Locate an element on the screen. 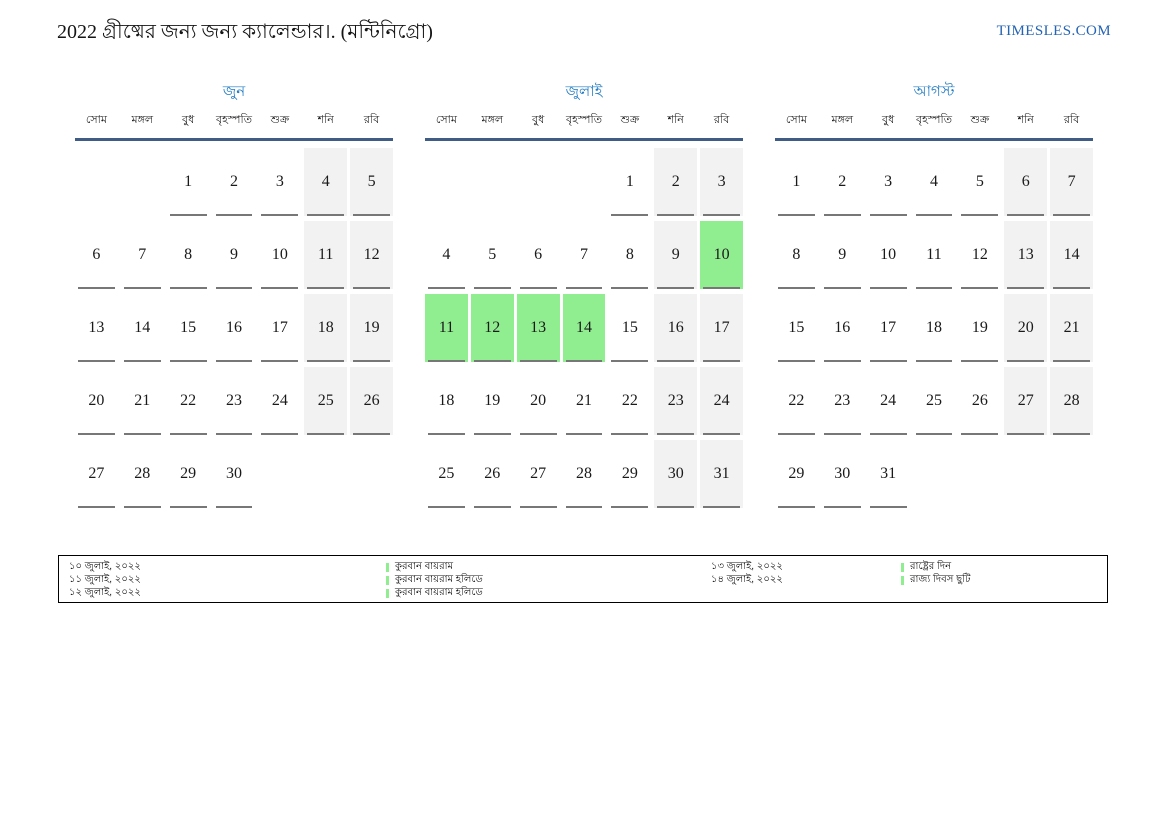 The image size is (1169, 827). day-cell: 14 is located at coordinates (142, 328).